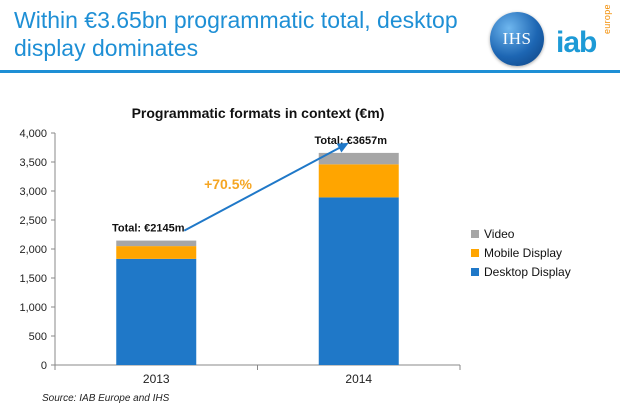  I want to click on bar-total-label: Total: €3657m, so click(350, 141).